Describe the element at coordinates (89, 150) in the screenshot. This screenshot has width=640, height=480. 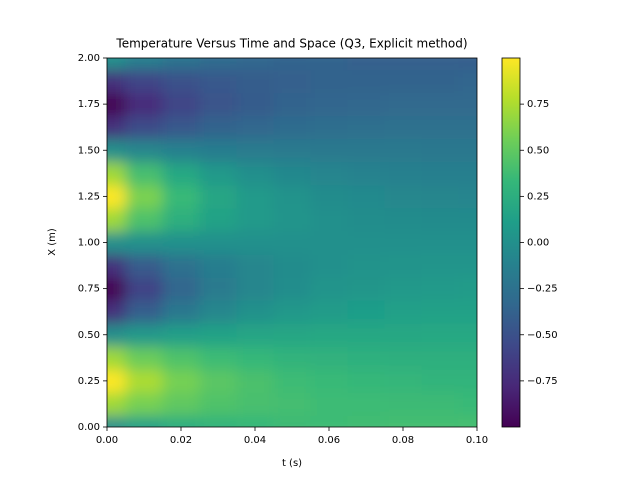
I see `y-tick-label: 1.50` at that location.